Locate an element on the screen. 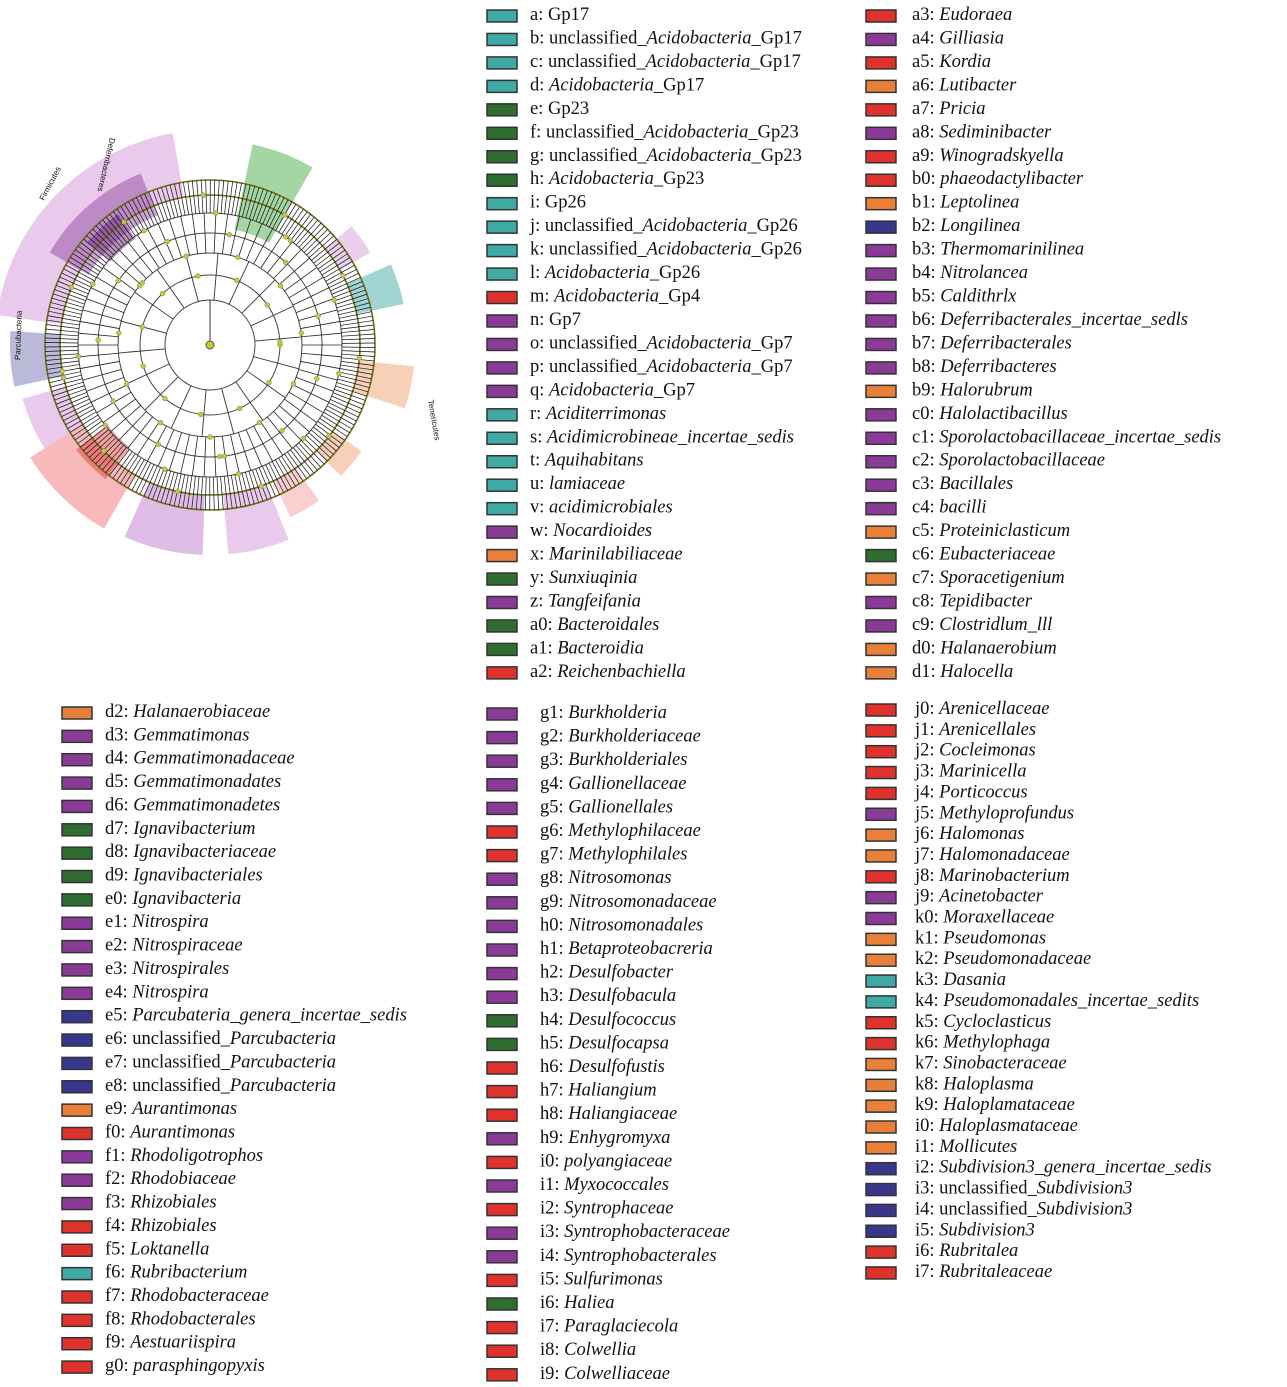 This screenshot has width=1287, height=1387. legend-entry: f1: Rhodoligotrophos is located at coordinates (184, 1156).